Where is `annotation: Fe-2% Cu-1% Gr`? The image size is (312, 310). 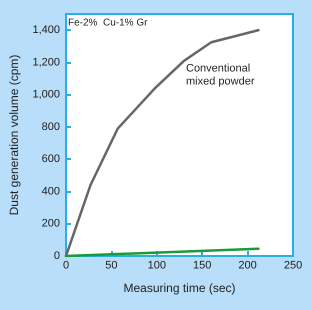 annotation: Fe-2% Cu-1% Gr is located at coordinates (108, 23).